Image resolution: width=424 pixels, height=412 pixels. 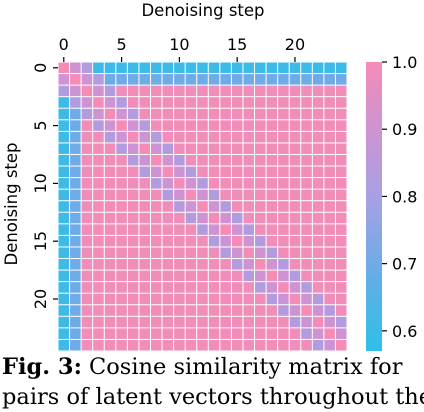 I want to click on colorbar-tick-label: 0.9, so click(x=404, y=129).